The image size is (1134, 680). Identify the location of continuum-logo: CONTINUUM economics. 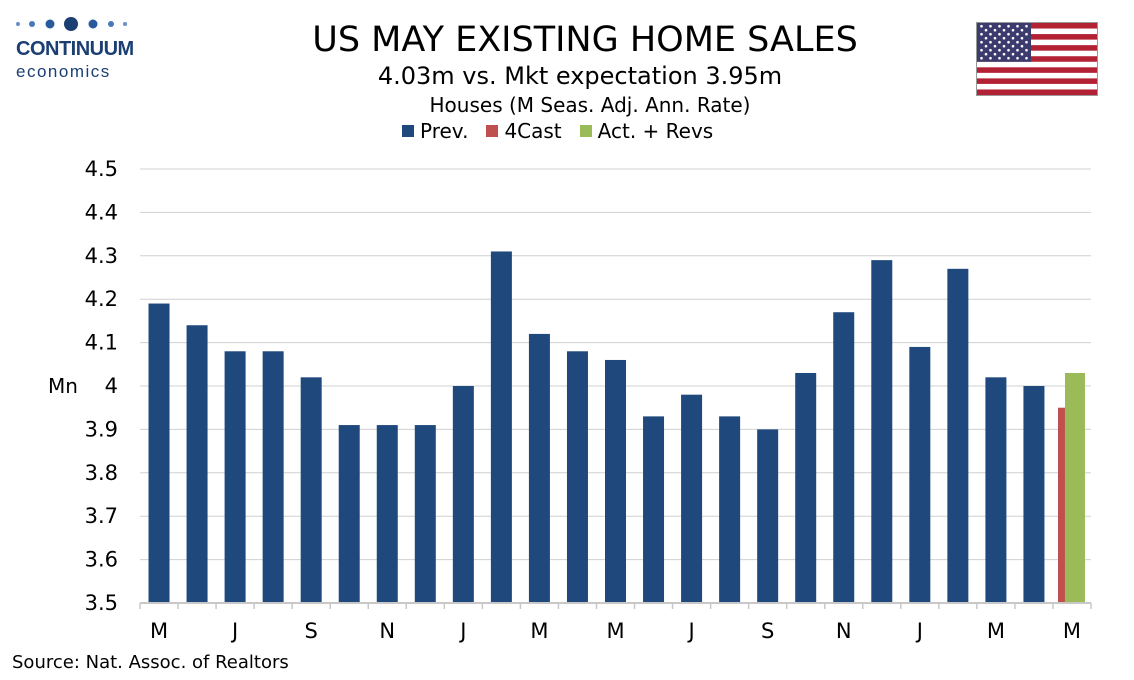
(77, 47).